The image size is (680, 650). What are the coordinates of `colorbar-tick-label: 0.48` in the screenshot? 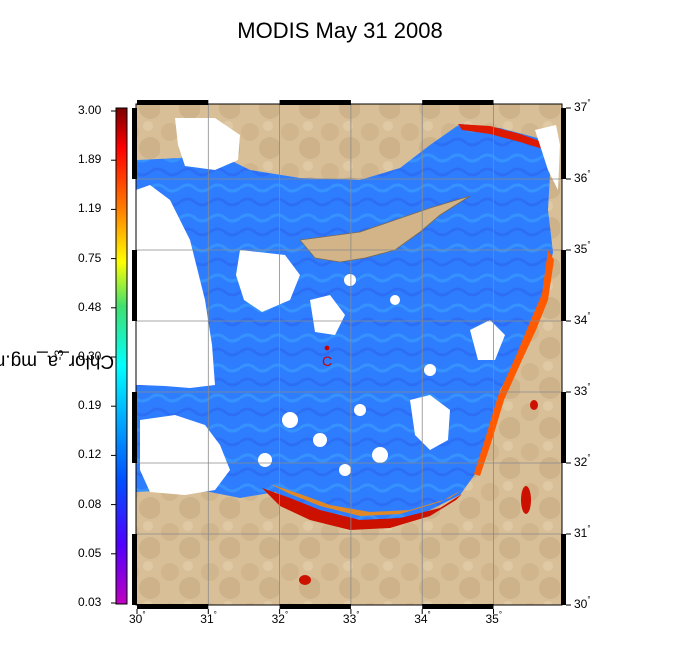 It's located at (90, 306).